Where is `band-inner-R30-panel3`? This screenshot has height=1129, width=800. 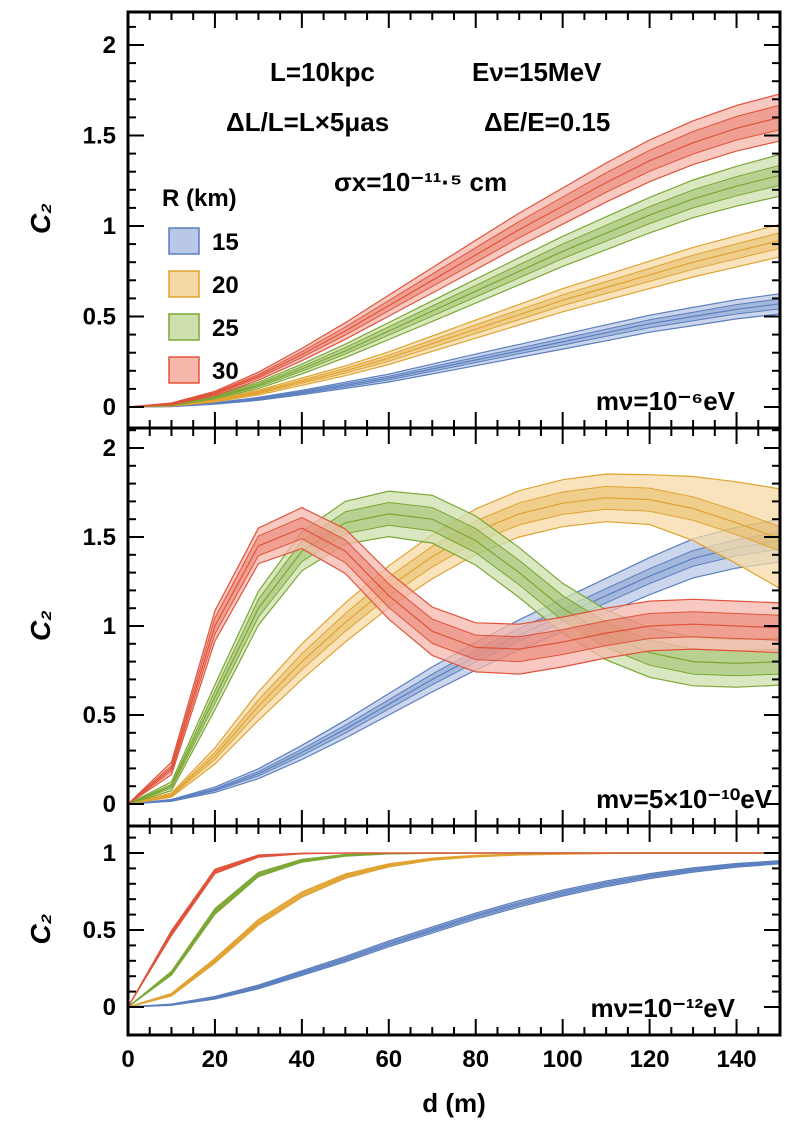
band-inner-R30-panel3 is located at coordinates (454, 930).